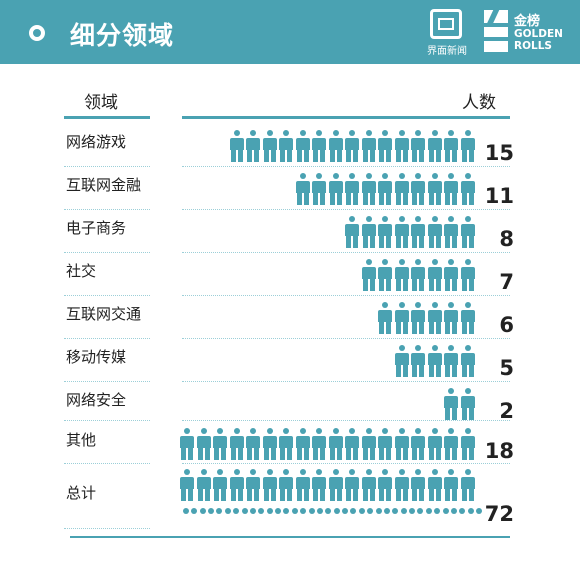 This screenshot has height=562, width=580. Describe the element at coordinates (494, 368) in the screenshot. I see `row-value: 5` at that location.